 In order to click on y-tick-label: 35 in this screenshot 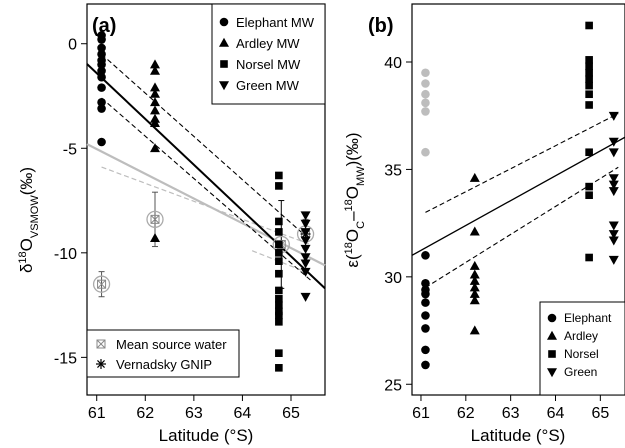, I will do `click(393, 170)`.